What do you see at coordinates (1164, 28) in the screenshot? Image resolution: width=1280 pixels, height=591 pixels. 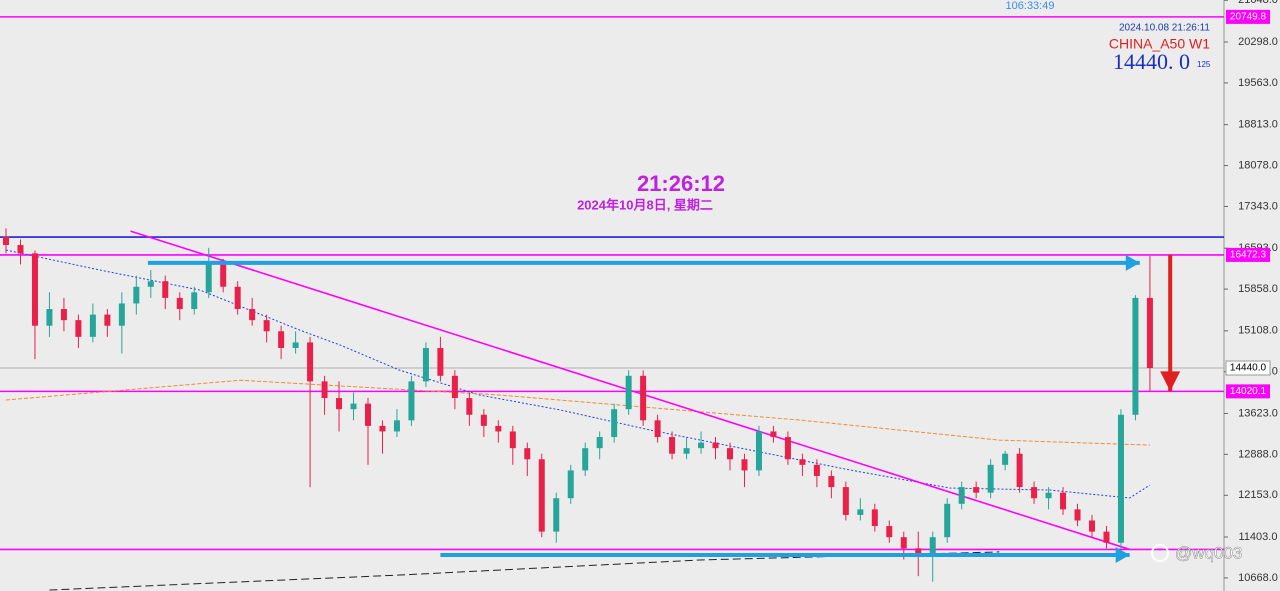 I see `header-time: 2024.10.08 21:26:11` at bounding box center [1164, 28].